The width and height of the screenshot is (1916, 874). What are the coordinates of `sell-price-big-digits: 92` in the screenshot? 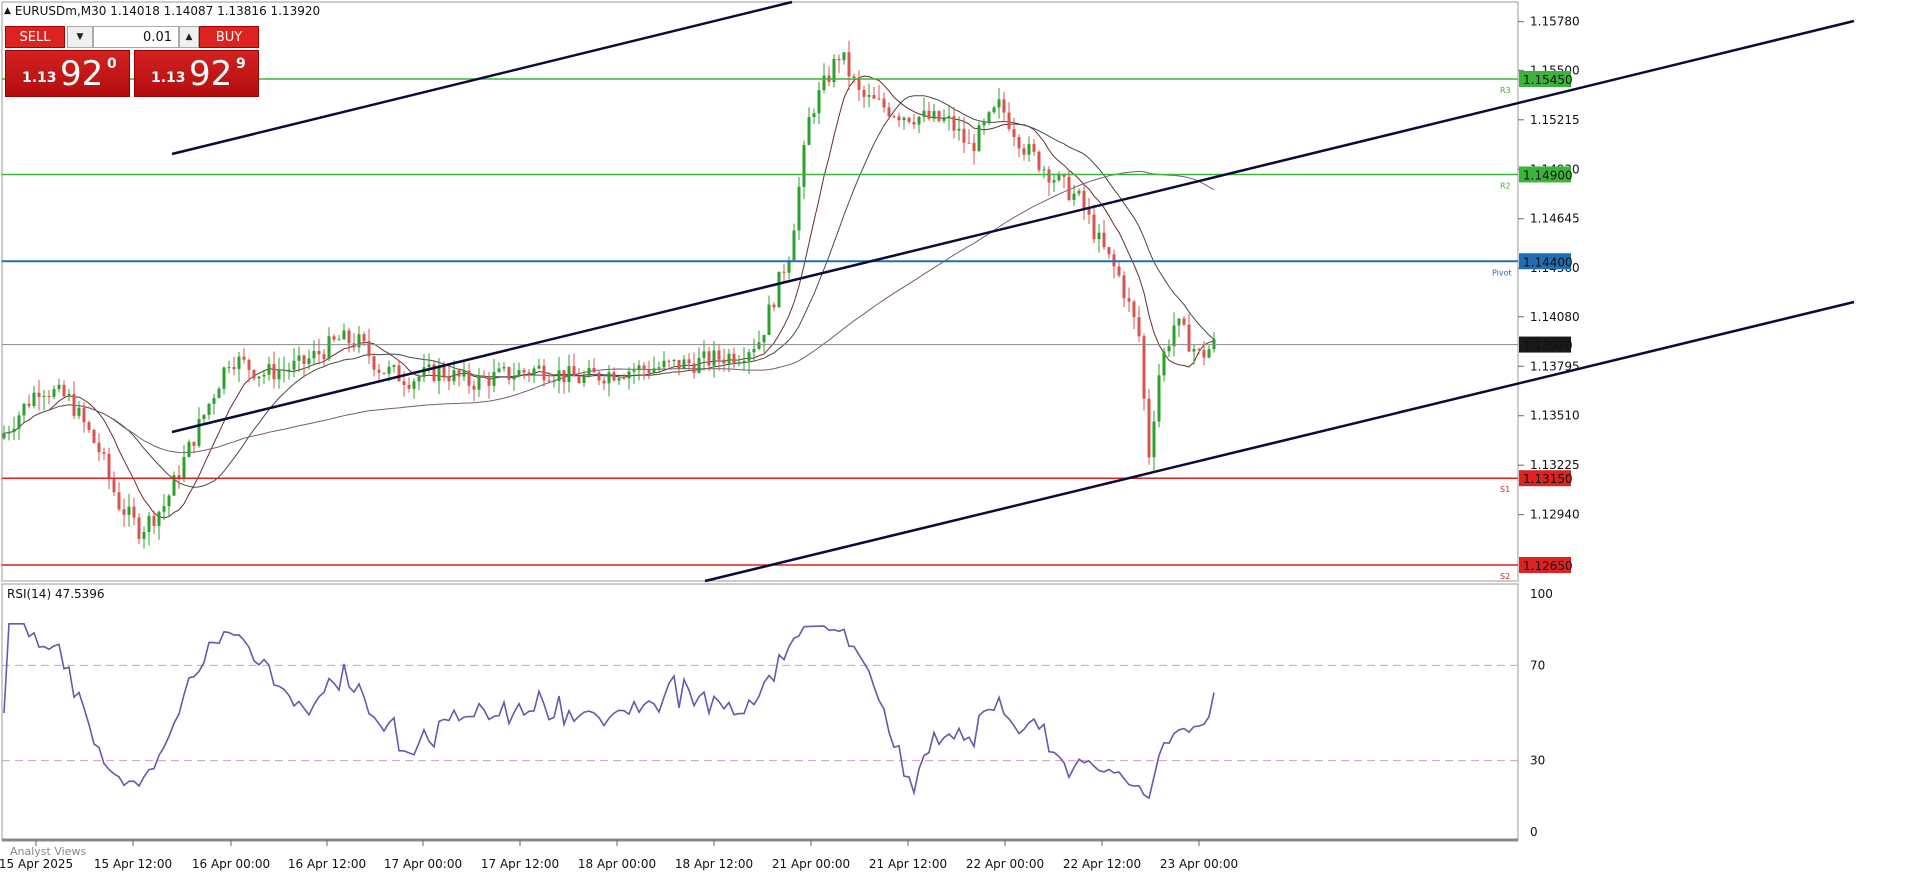 It's located at (82, 74).